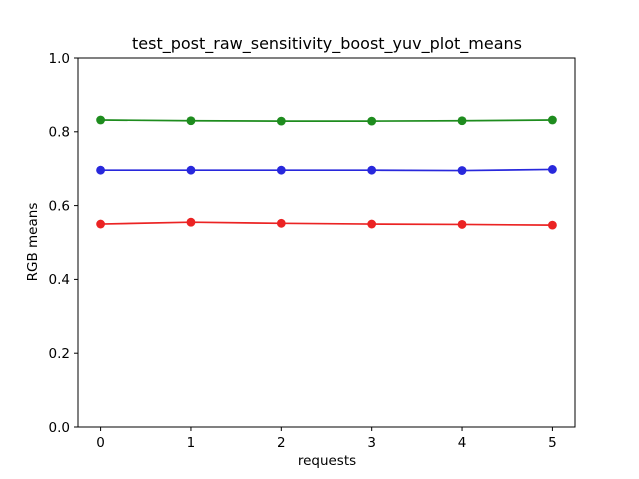 The width and height of the screenshot is (639, 479). What do you see at coordinates (326, 120) in the screenshot?
I see `series-line-green` at bounding box center [326, 120].